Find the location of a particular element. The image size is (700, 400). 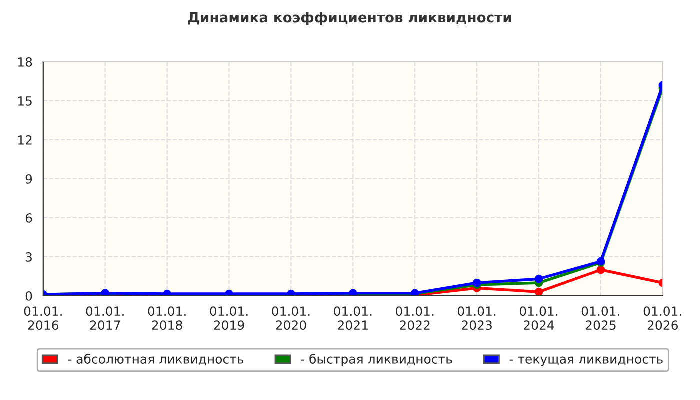

x-tick-label: 01.01. 2026 is located at coordinates (663, 318).